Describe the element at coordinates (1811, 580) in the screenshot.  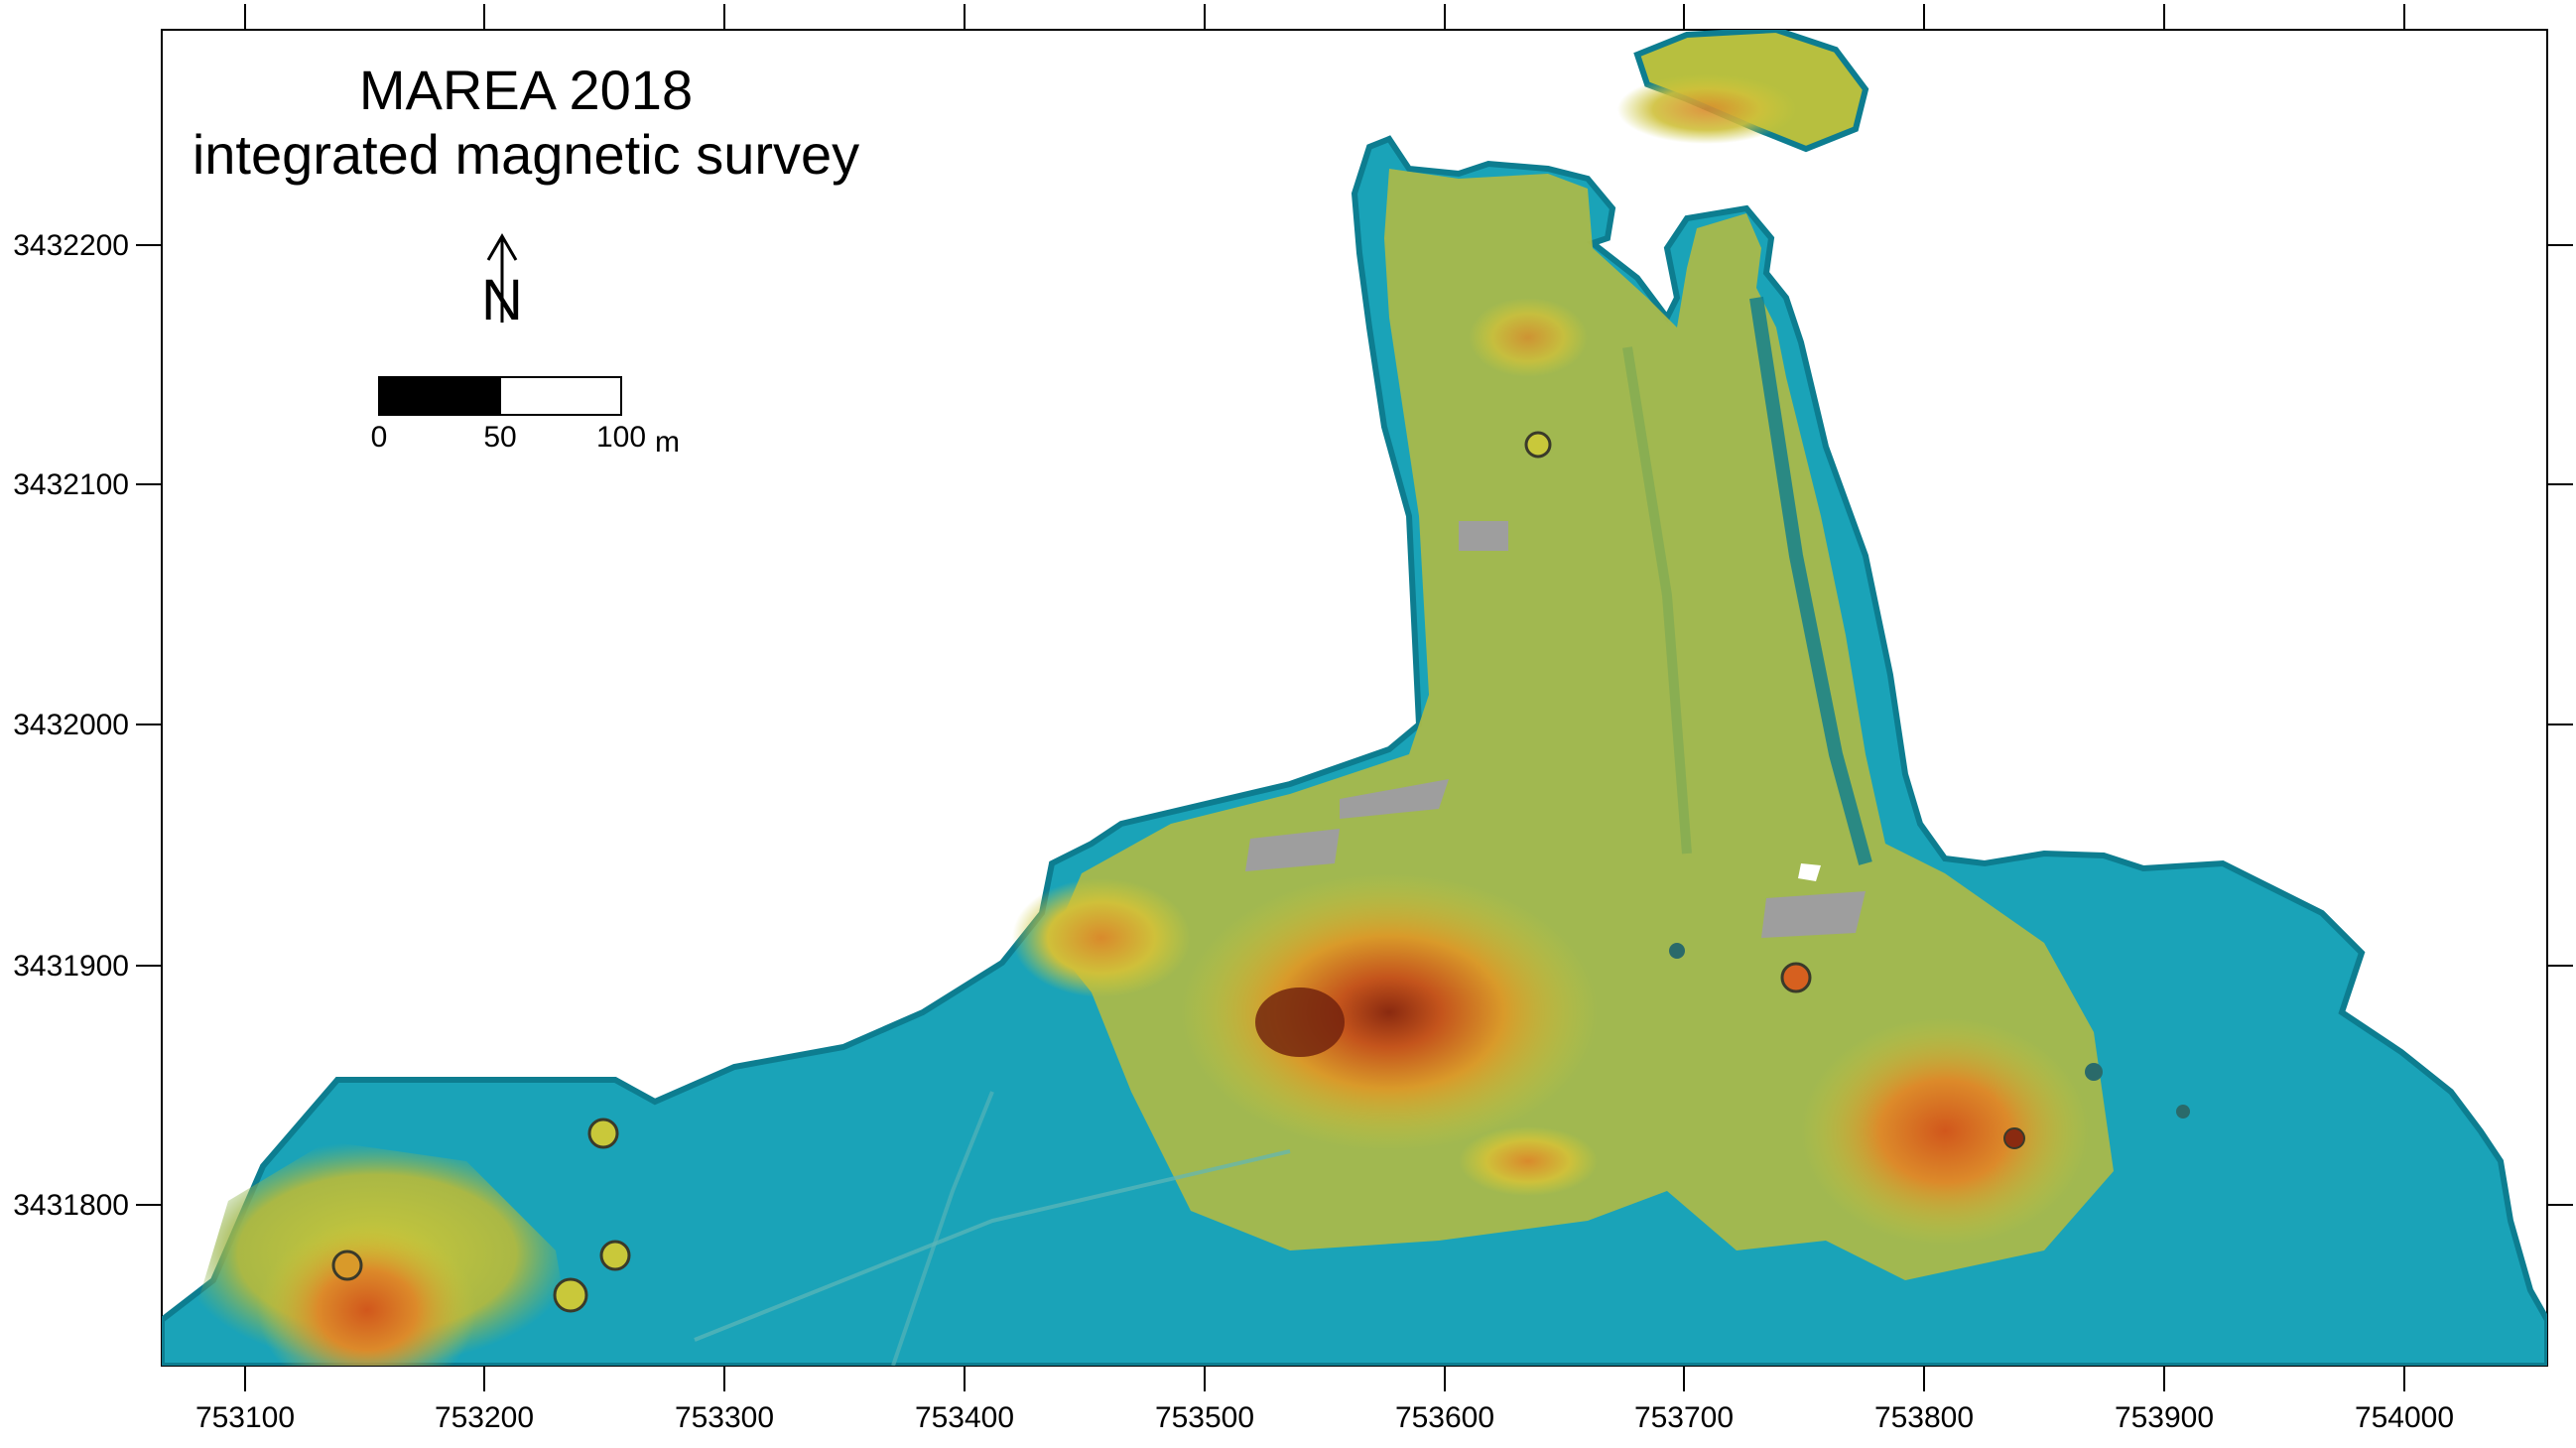
I see `linear-feature-east-wall` at that location.